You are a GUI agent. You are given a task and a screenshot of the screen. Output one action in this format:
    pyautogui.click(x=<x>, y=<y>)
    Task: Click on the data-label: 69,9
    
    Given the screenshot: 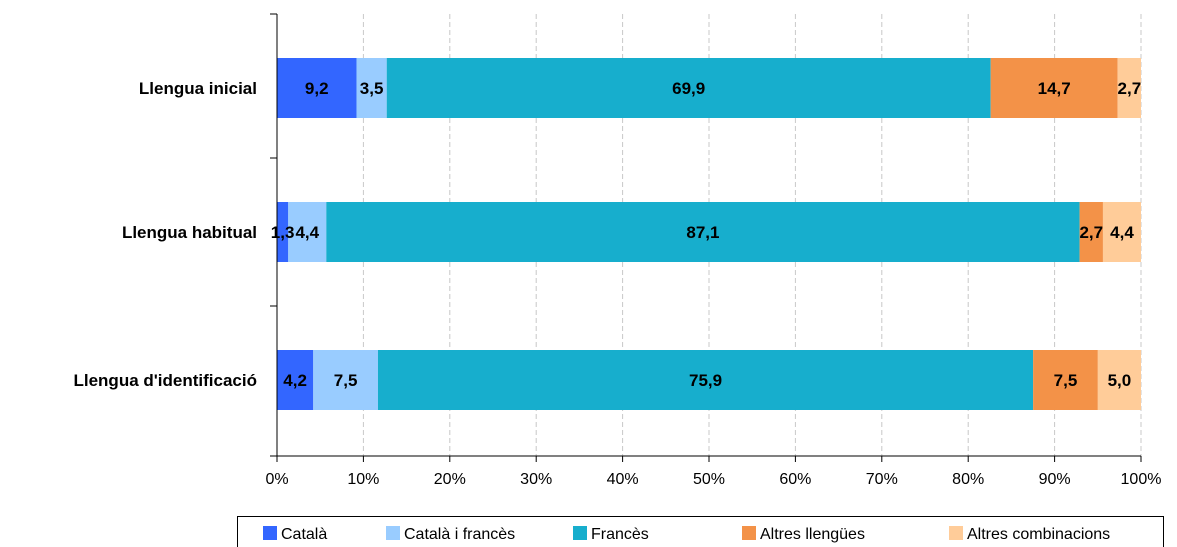 What is the action you would take?
    pyautogui.click(x=688, y=88)
    